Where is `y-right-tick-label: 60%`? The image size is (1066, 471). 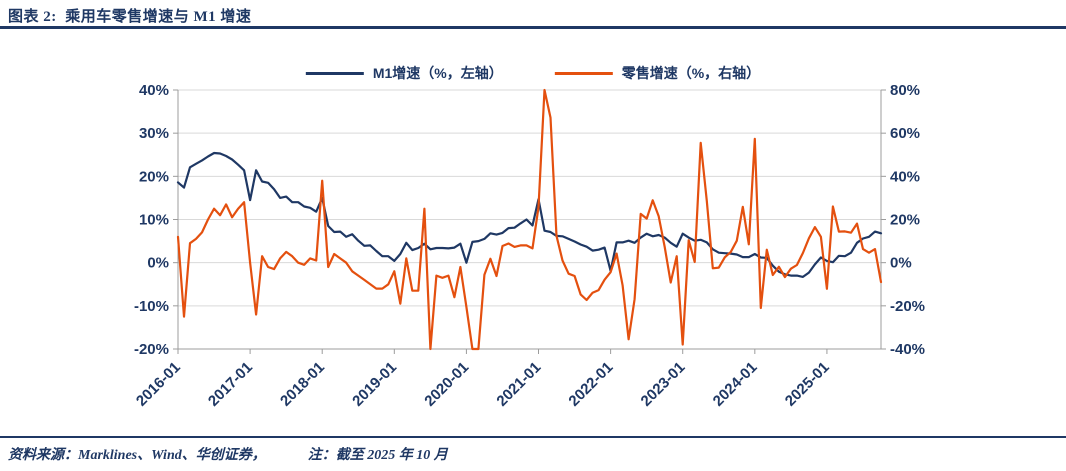 y-right-tick-label: 60% is located at coordinates (905, 133).